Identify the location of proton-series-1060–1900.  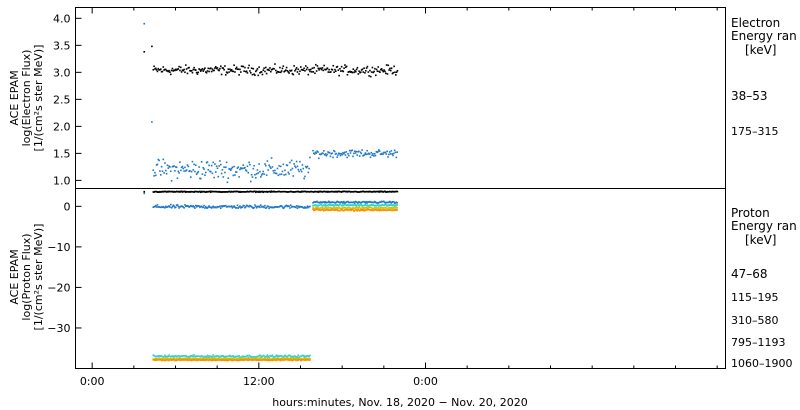
(275, 285).